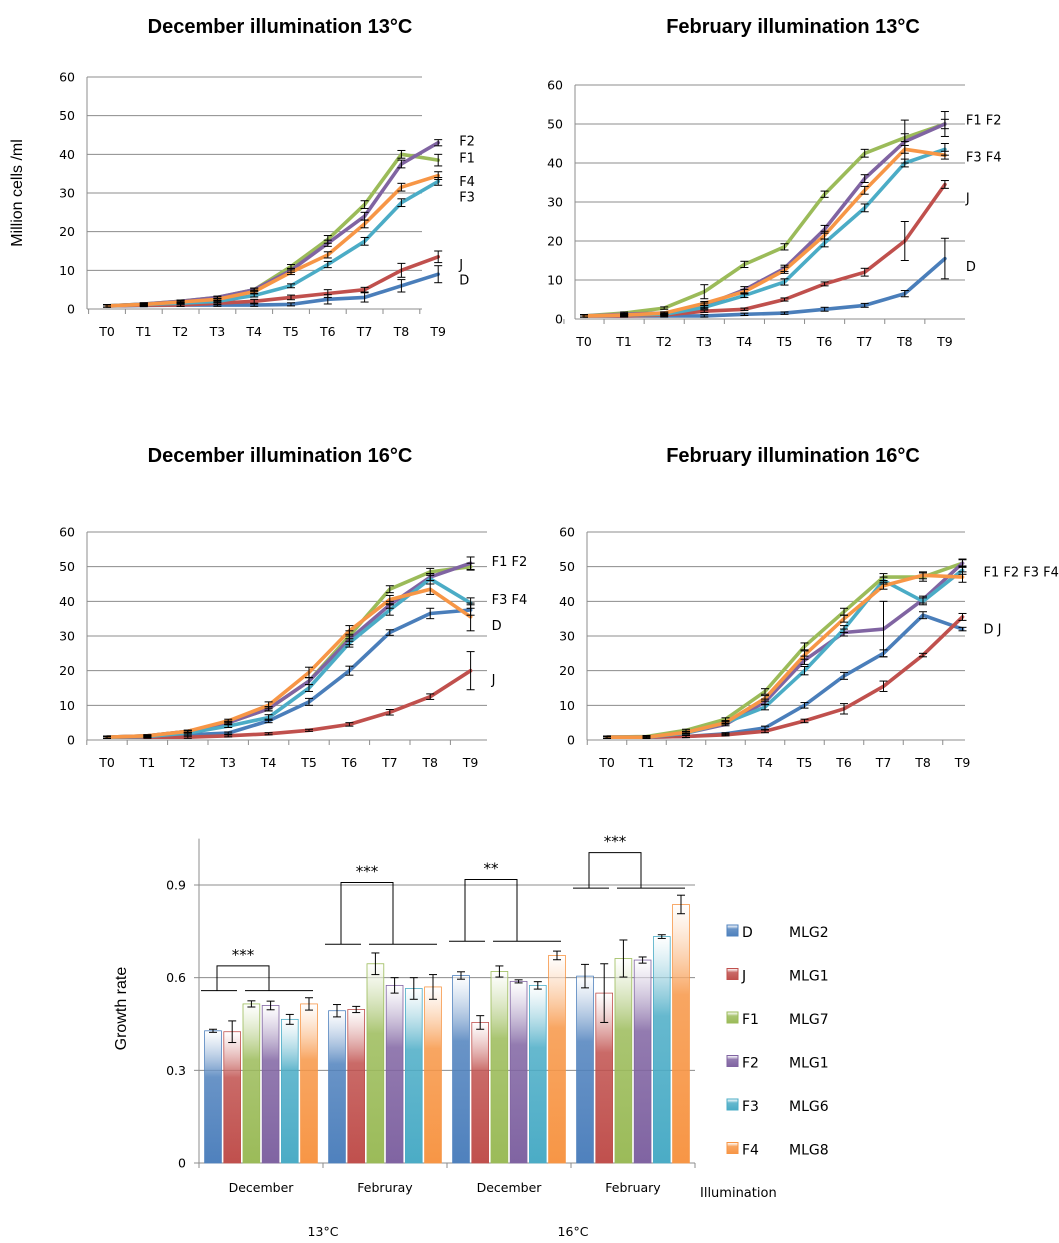 Image resolution: width=1059 pixels, height=1243 pixels. I want to click on series-annotation: D J, so click(993, 630).